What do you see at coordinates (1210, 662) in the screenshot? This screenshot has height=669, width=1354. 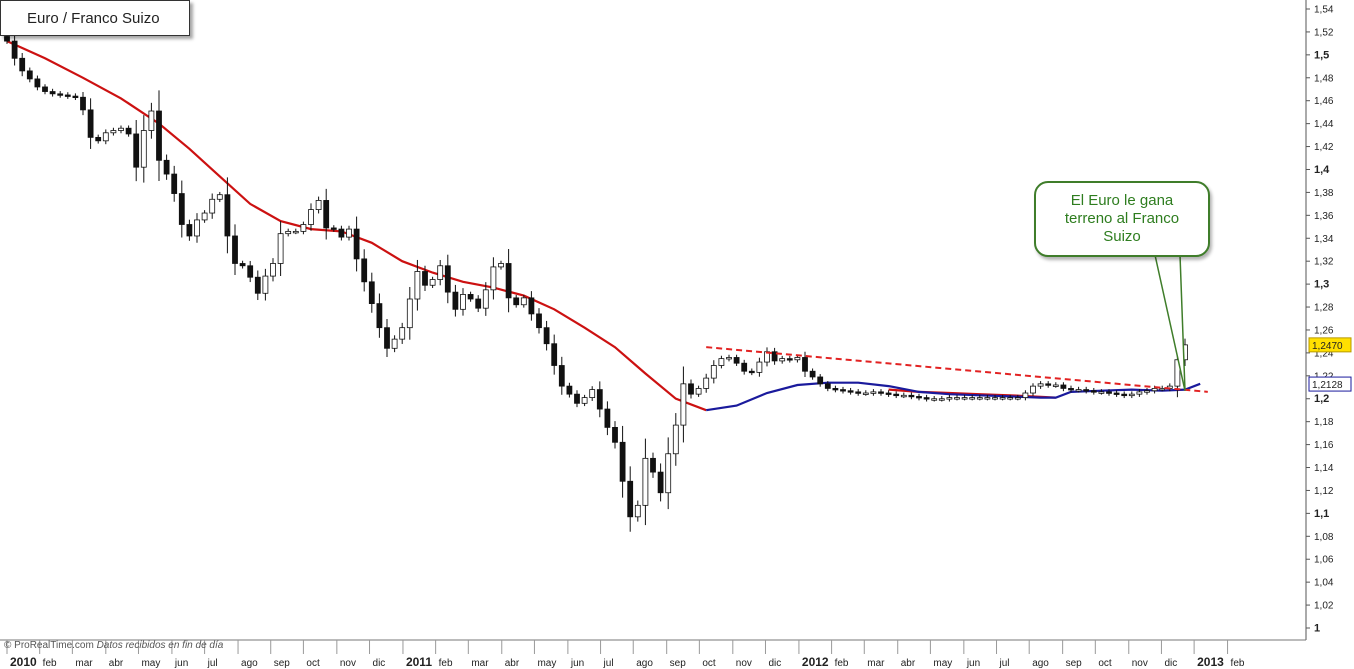 I see `x-tick-label: 2013` at bounding box center [1210, 662].